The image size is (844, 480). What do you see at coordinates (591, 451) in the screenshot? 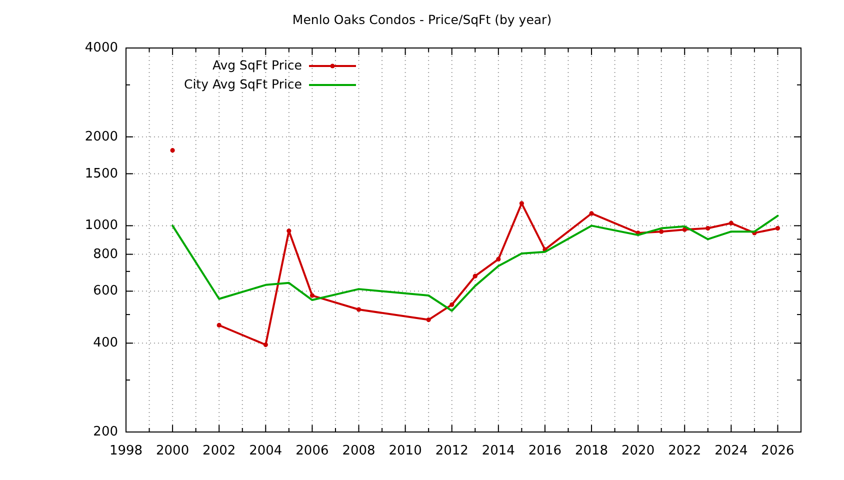
I see `x-tick-label: 2018` at bounding box center [591, 451].